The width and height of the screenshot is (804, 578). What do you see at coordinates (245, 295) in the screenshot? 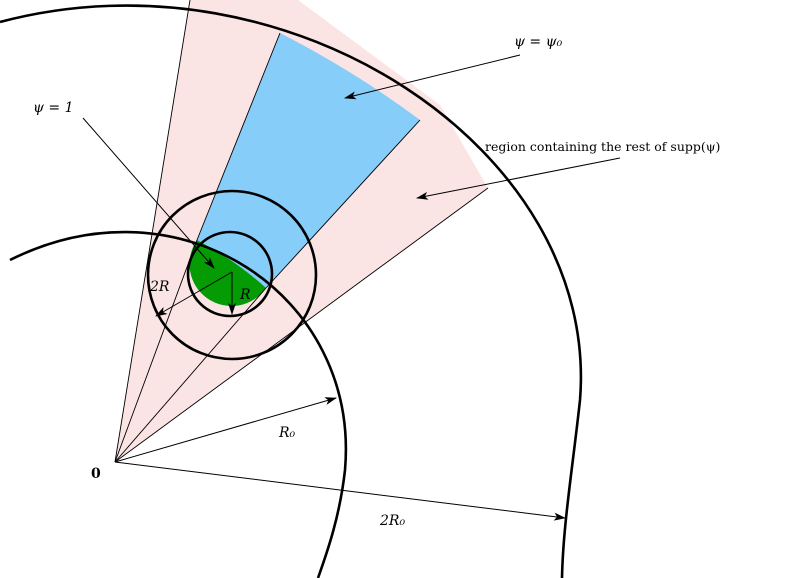
I see `label-R: R` at bounding box center [245, 295].